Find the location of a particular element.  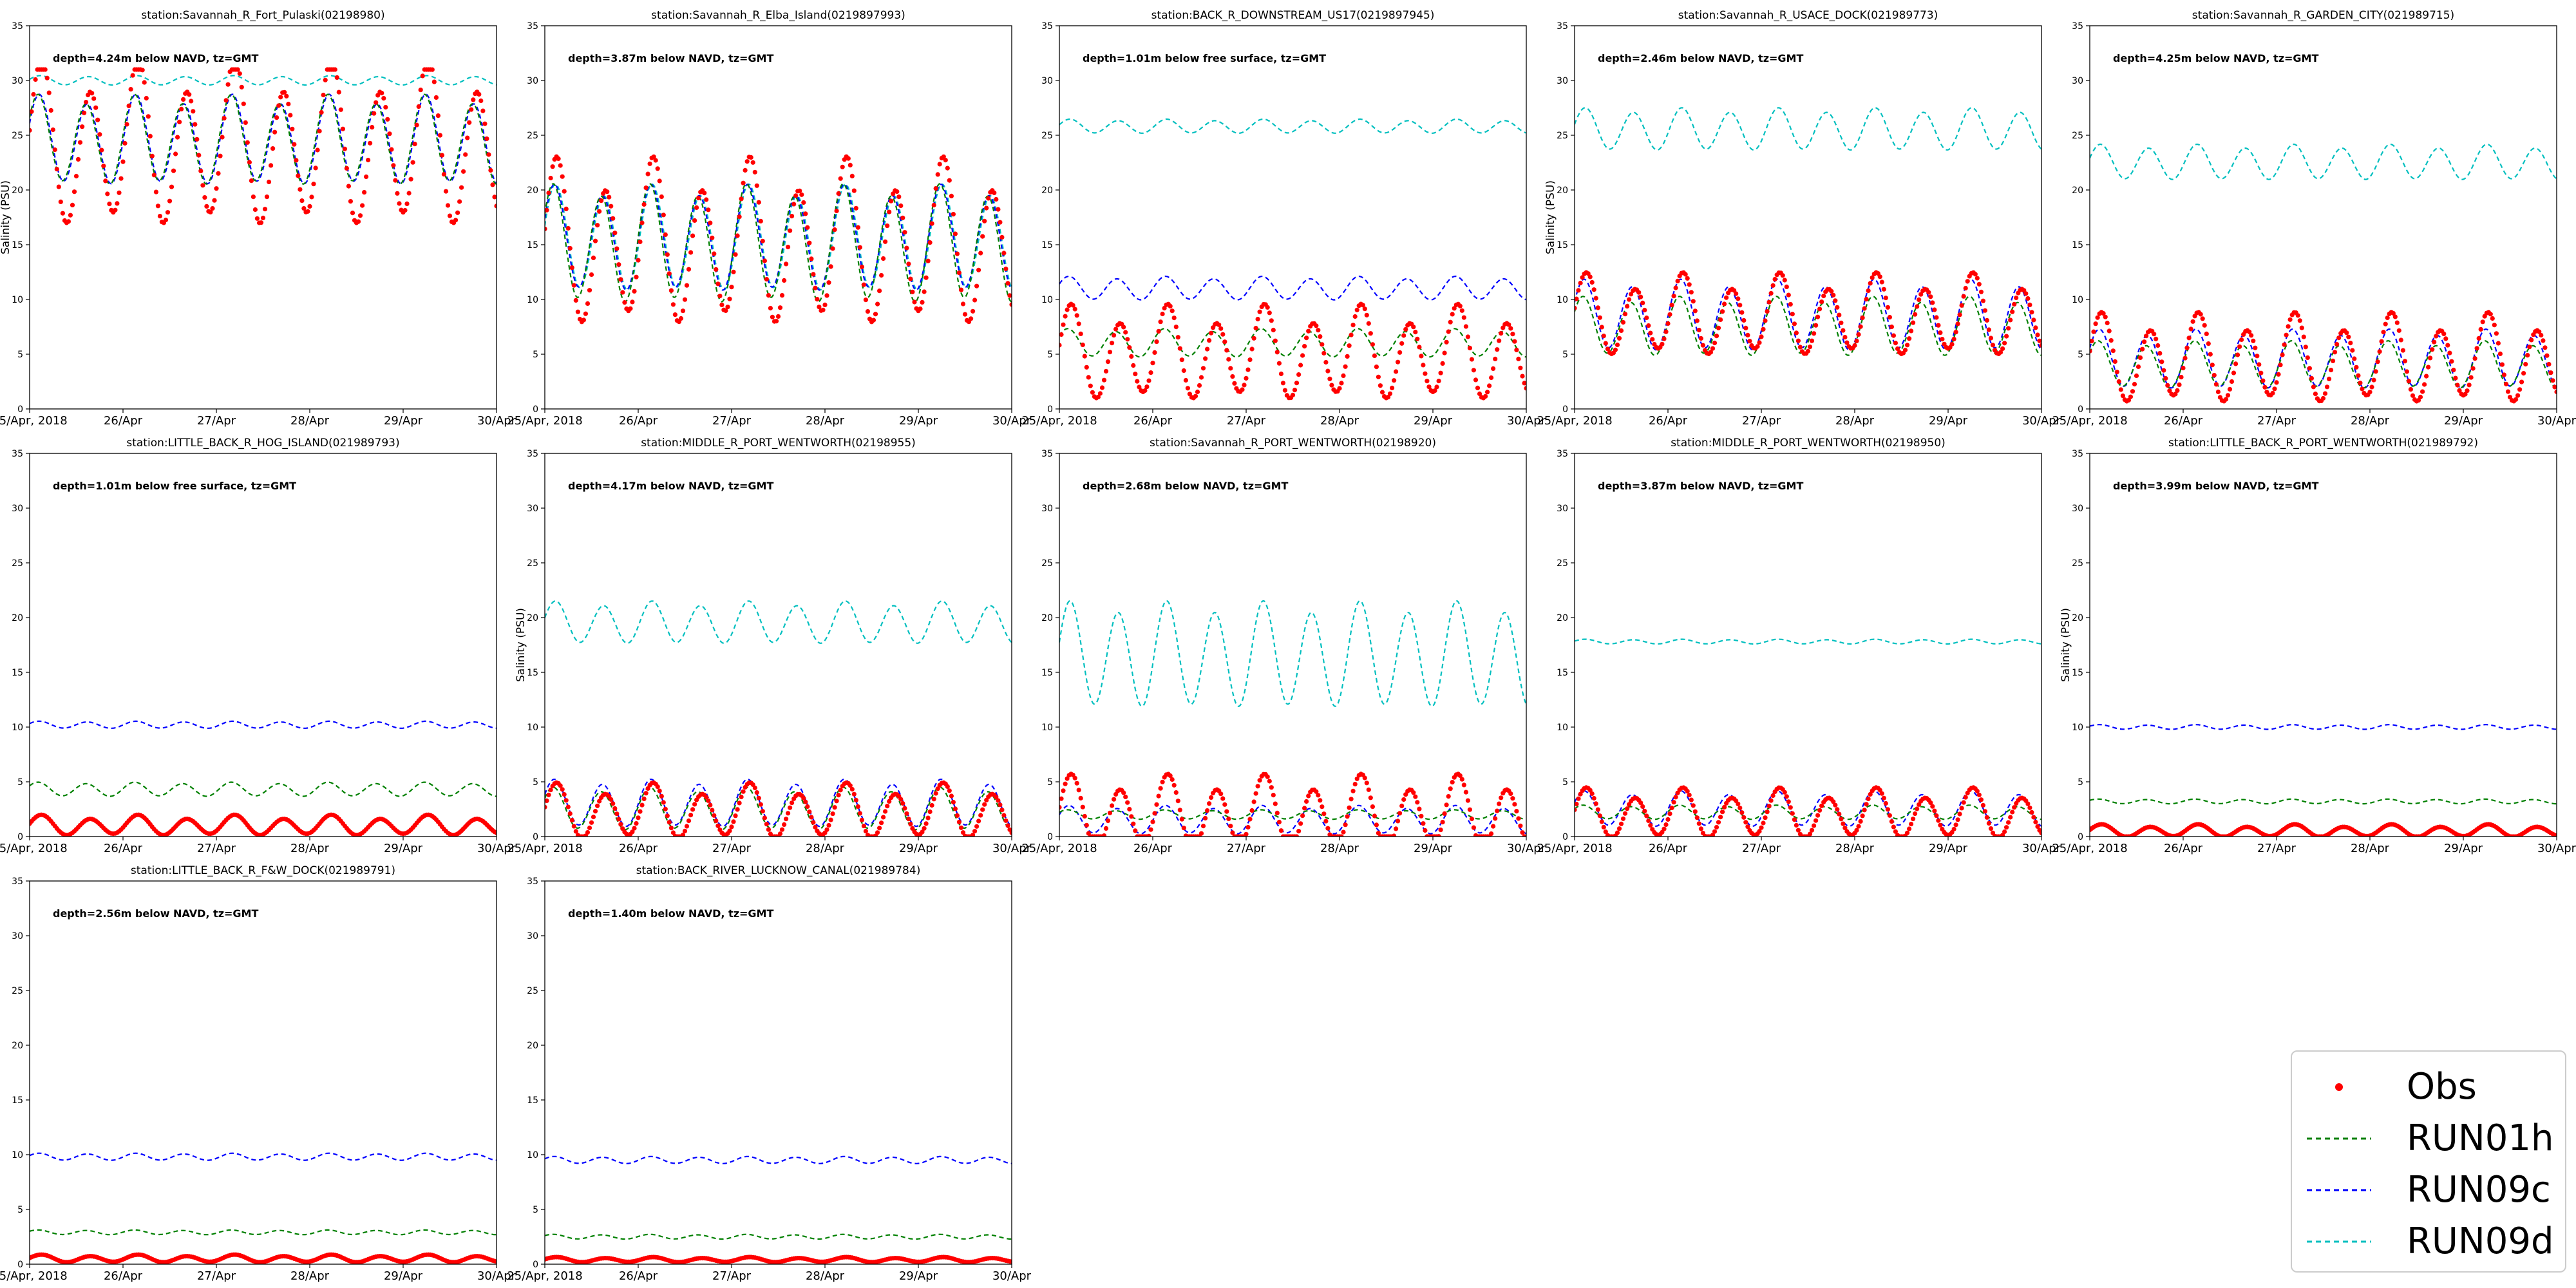

depth-annotation: depth=2.46m below NAVD, tz=GMT is located at coordinates (1700, 58).